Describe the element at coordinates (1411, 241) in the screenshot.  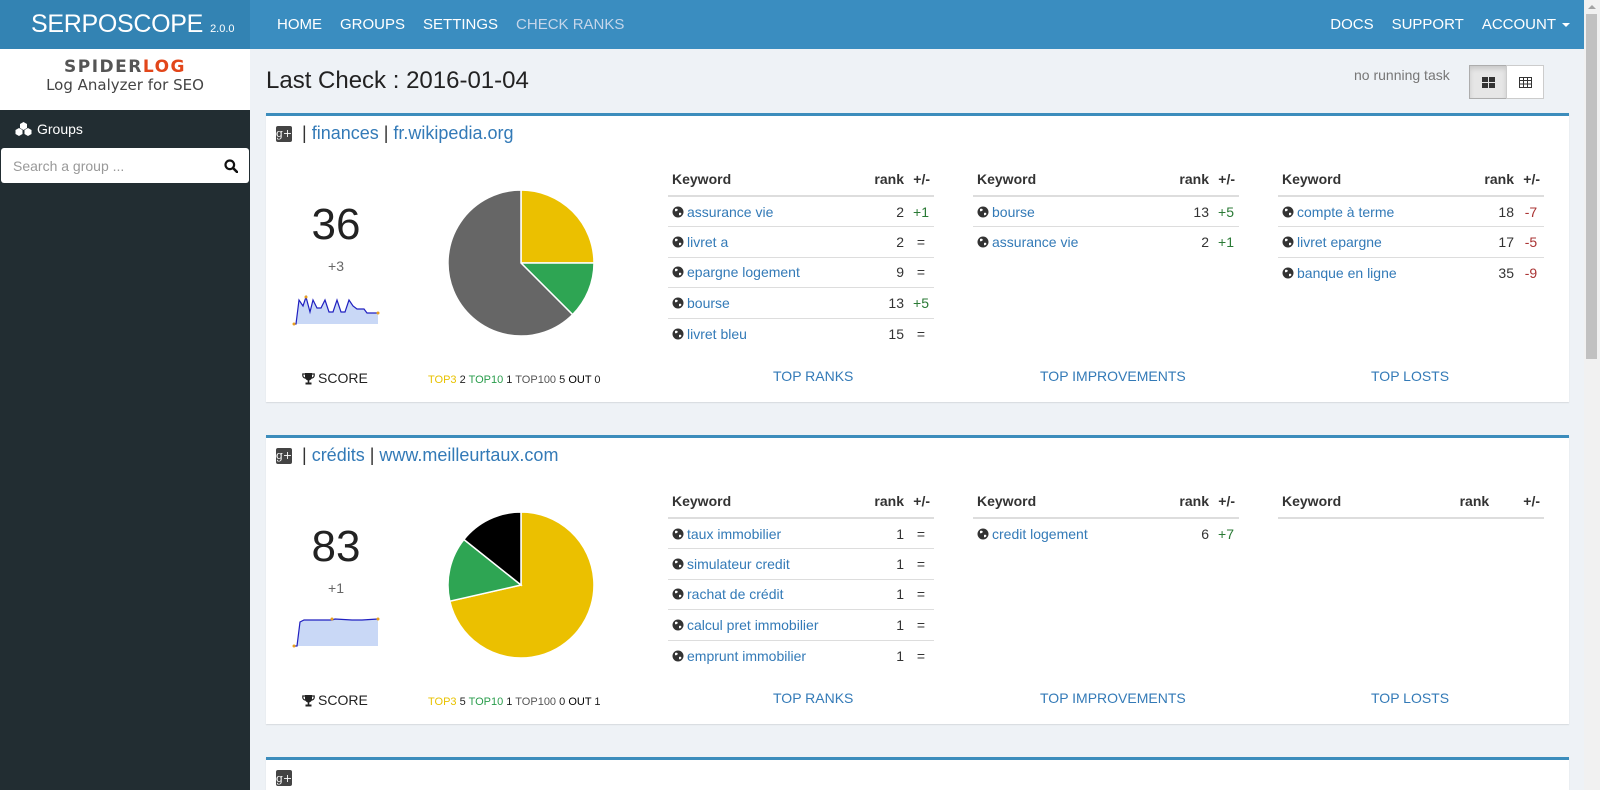
I see `table-row: livret epargne 17 -5` at that location.